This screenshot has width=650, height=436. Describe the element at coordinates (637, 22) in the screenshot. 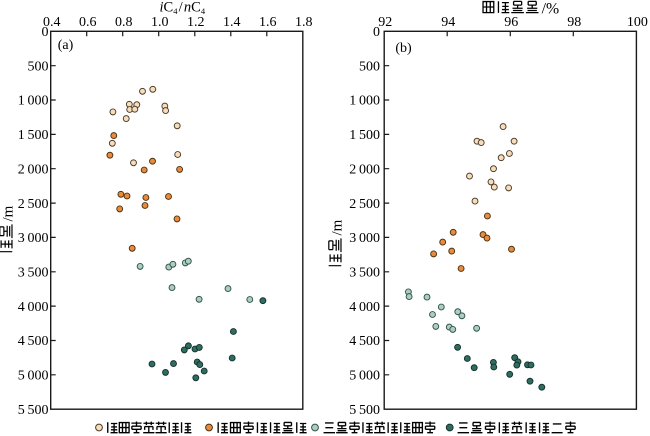

I see `svg-text: 100` at that location.